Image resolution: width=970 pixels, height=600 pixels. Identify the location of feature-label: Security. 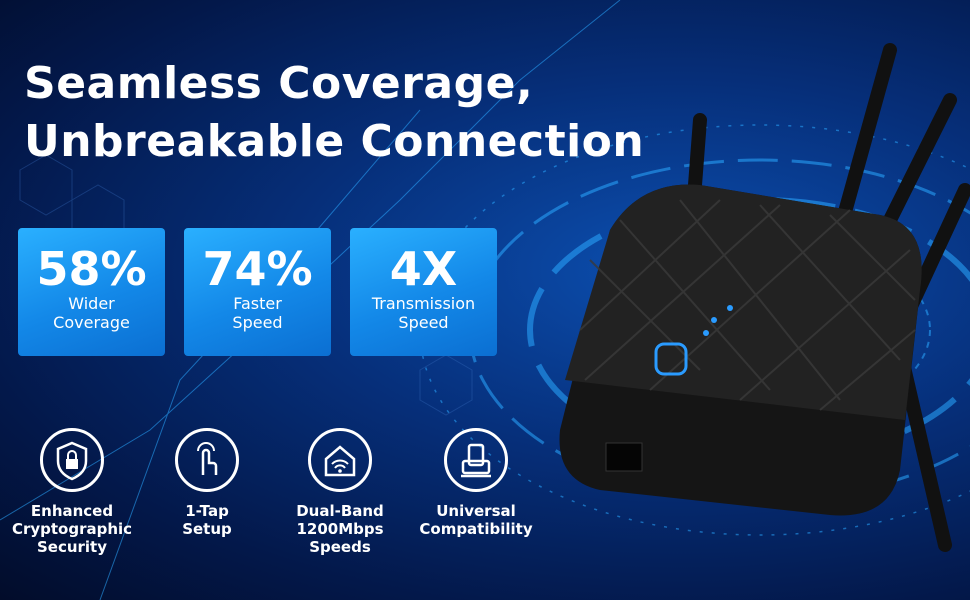
(72, 547).